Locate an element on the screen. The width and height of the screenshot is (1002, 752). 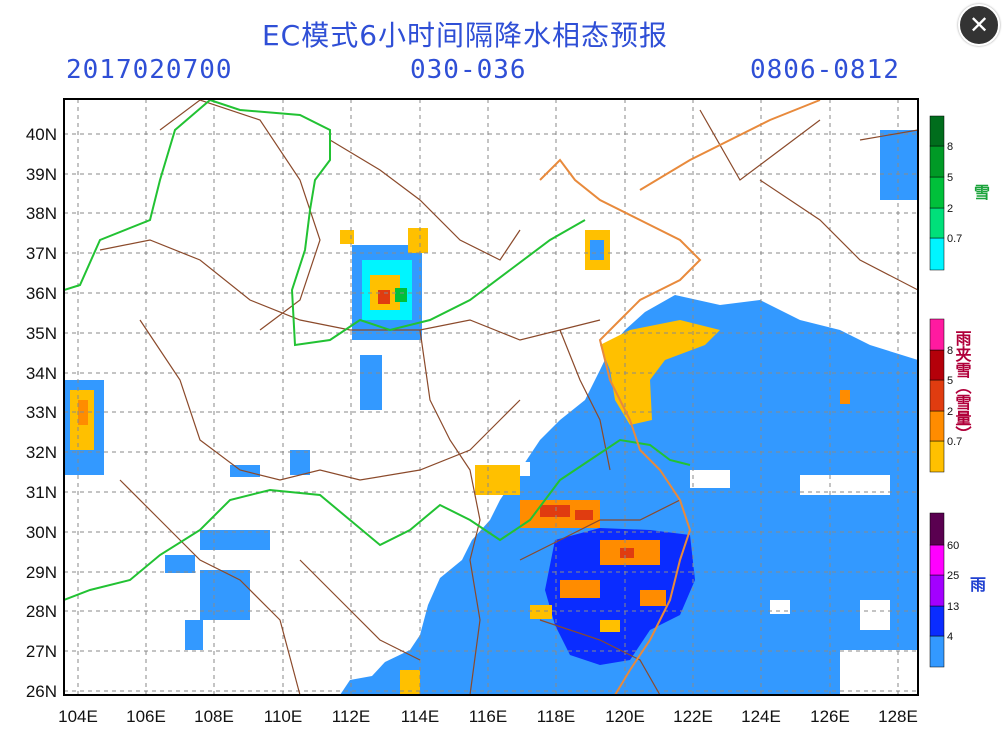
lon-label: 106E is located at coordinates (146, 716).